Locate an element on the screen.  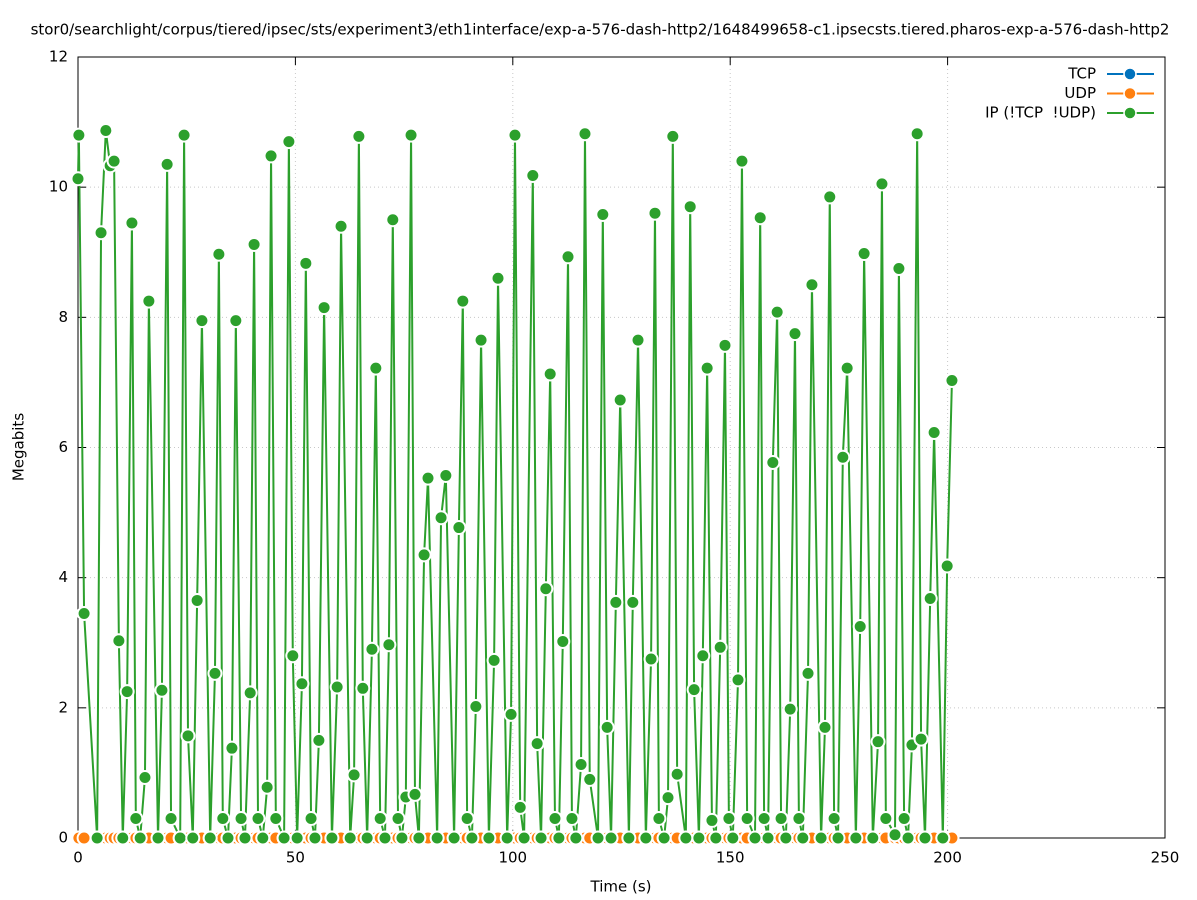
y-tick-label: 12 is located at coordinates (58, 57).